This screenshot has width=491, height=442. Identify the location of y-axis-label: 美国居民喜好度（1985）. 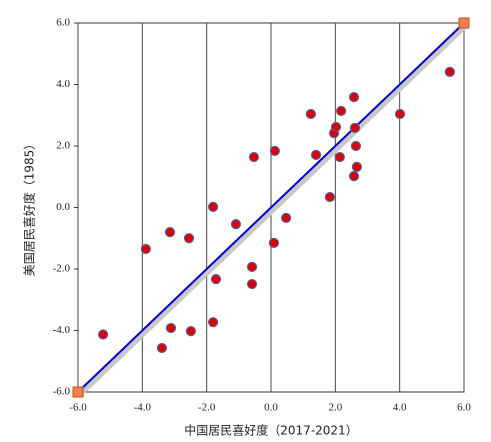
(29, 207).